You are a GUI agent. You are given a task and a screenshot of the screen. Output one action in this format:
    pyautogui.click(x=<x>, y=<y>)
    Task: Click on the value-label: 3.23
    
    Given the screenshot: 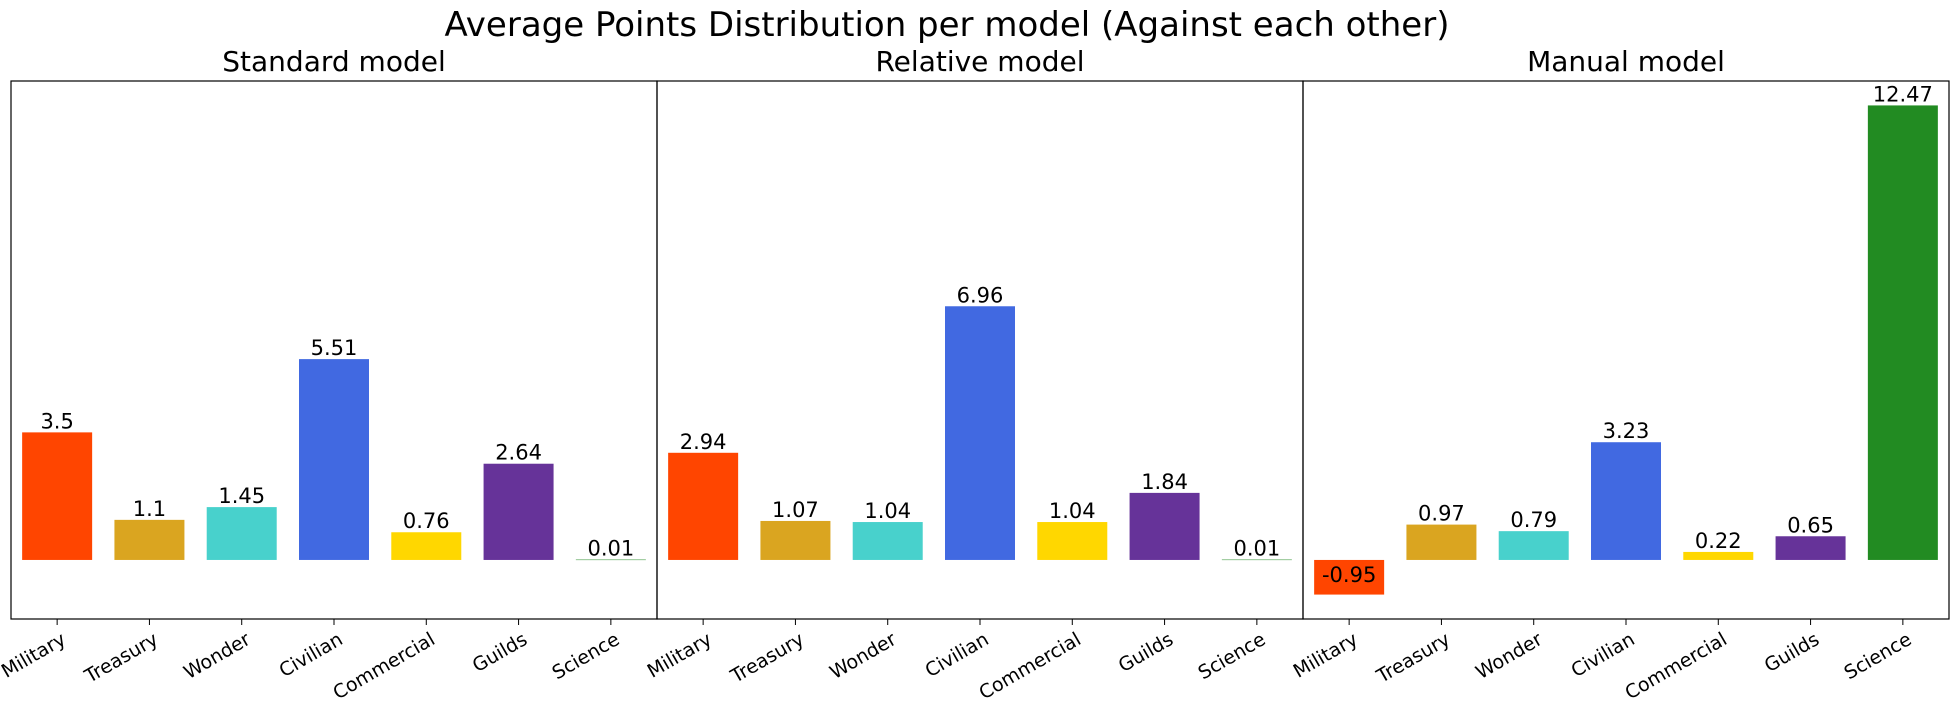 What is the action you would take?
    pyautogui.click(x=1626, y=431)
    